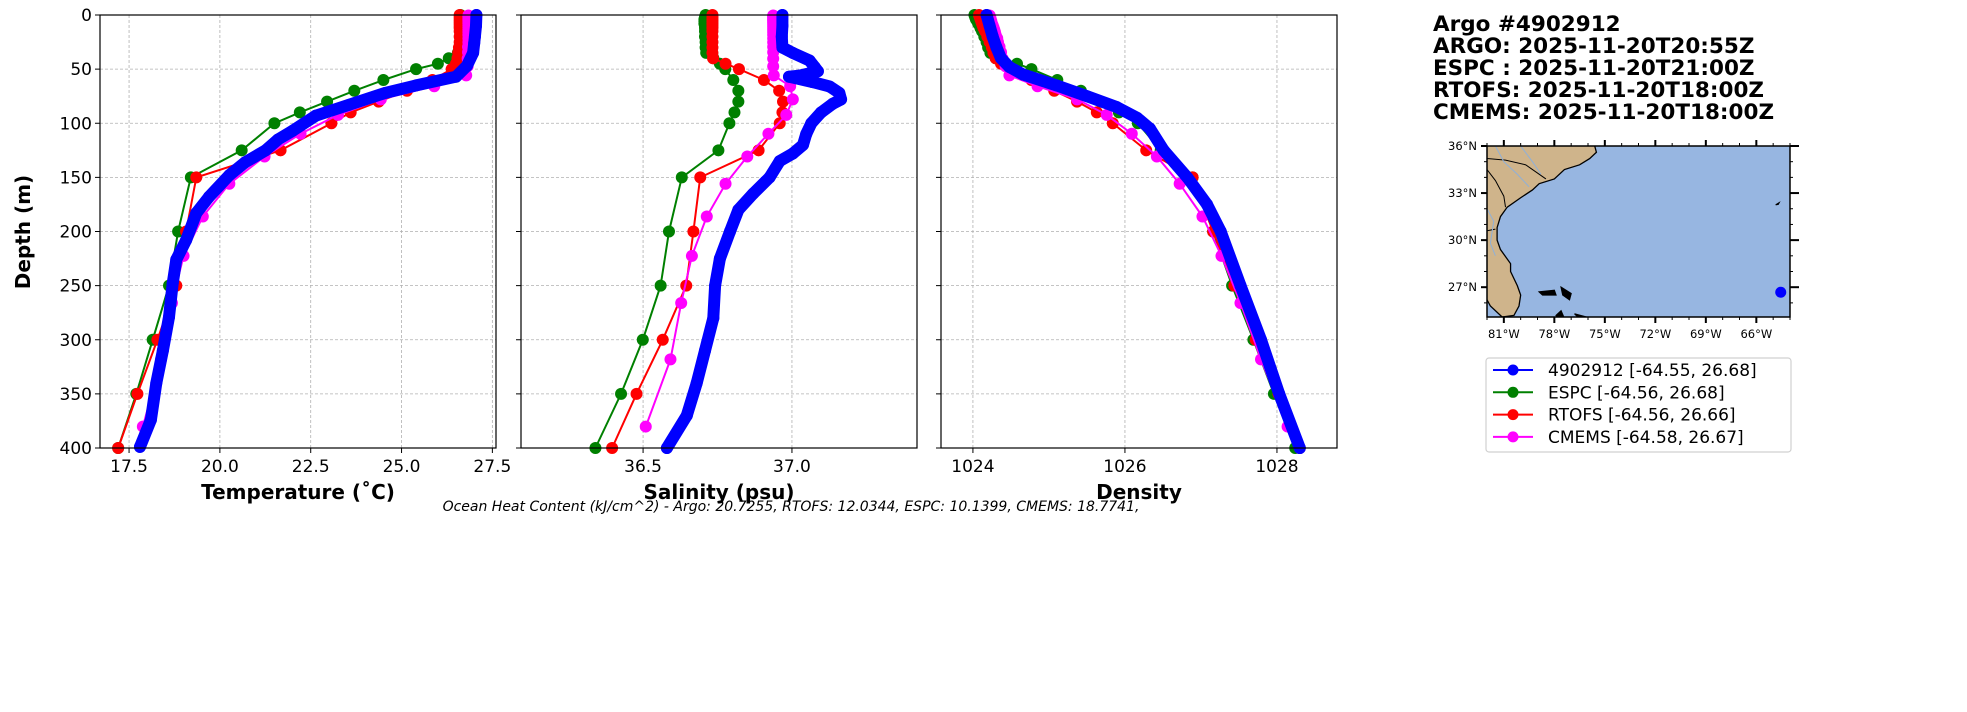  I want to click on map-lat-label: 30°N, so click(1462, 240).